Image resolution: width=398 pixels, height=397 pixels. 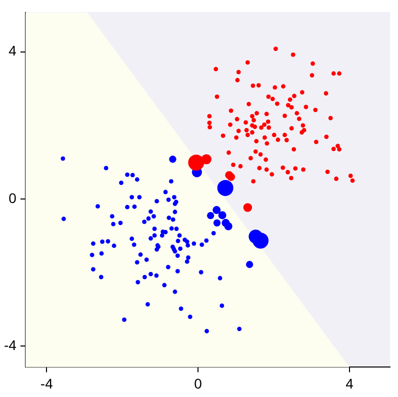 What do you see at coordinates (12, 198) in the screenshot?
I see `y-tick-label: 0` at bounding box center [12, 198].